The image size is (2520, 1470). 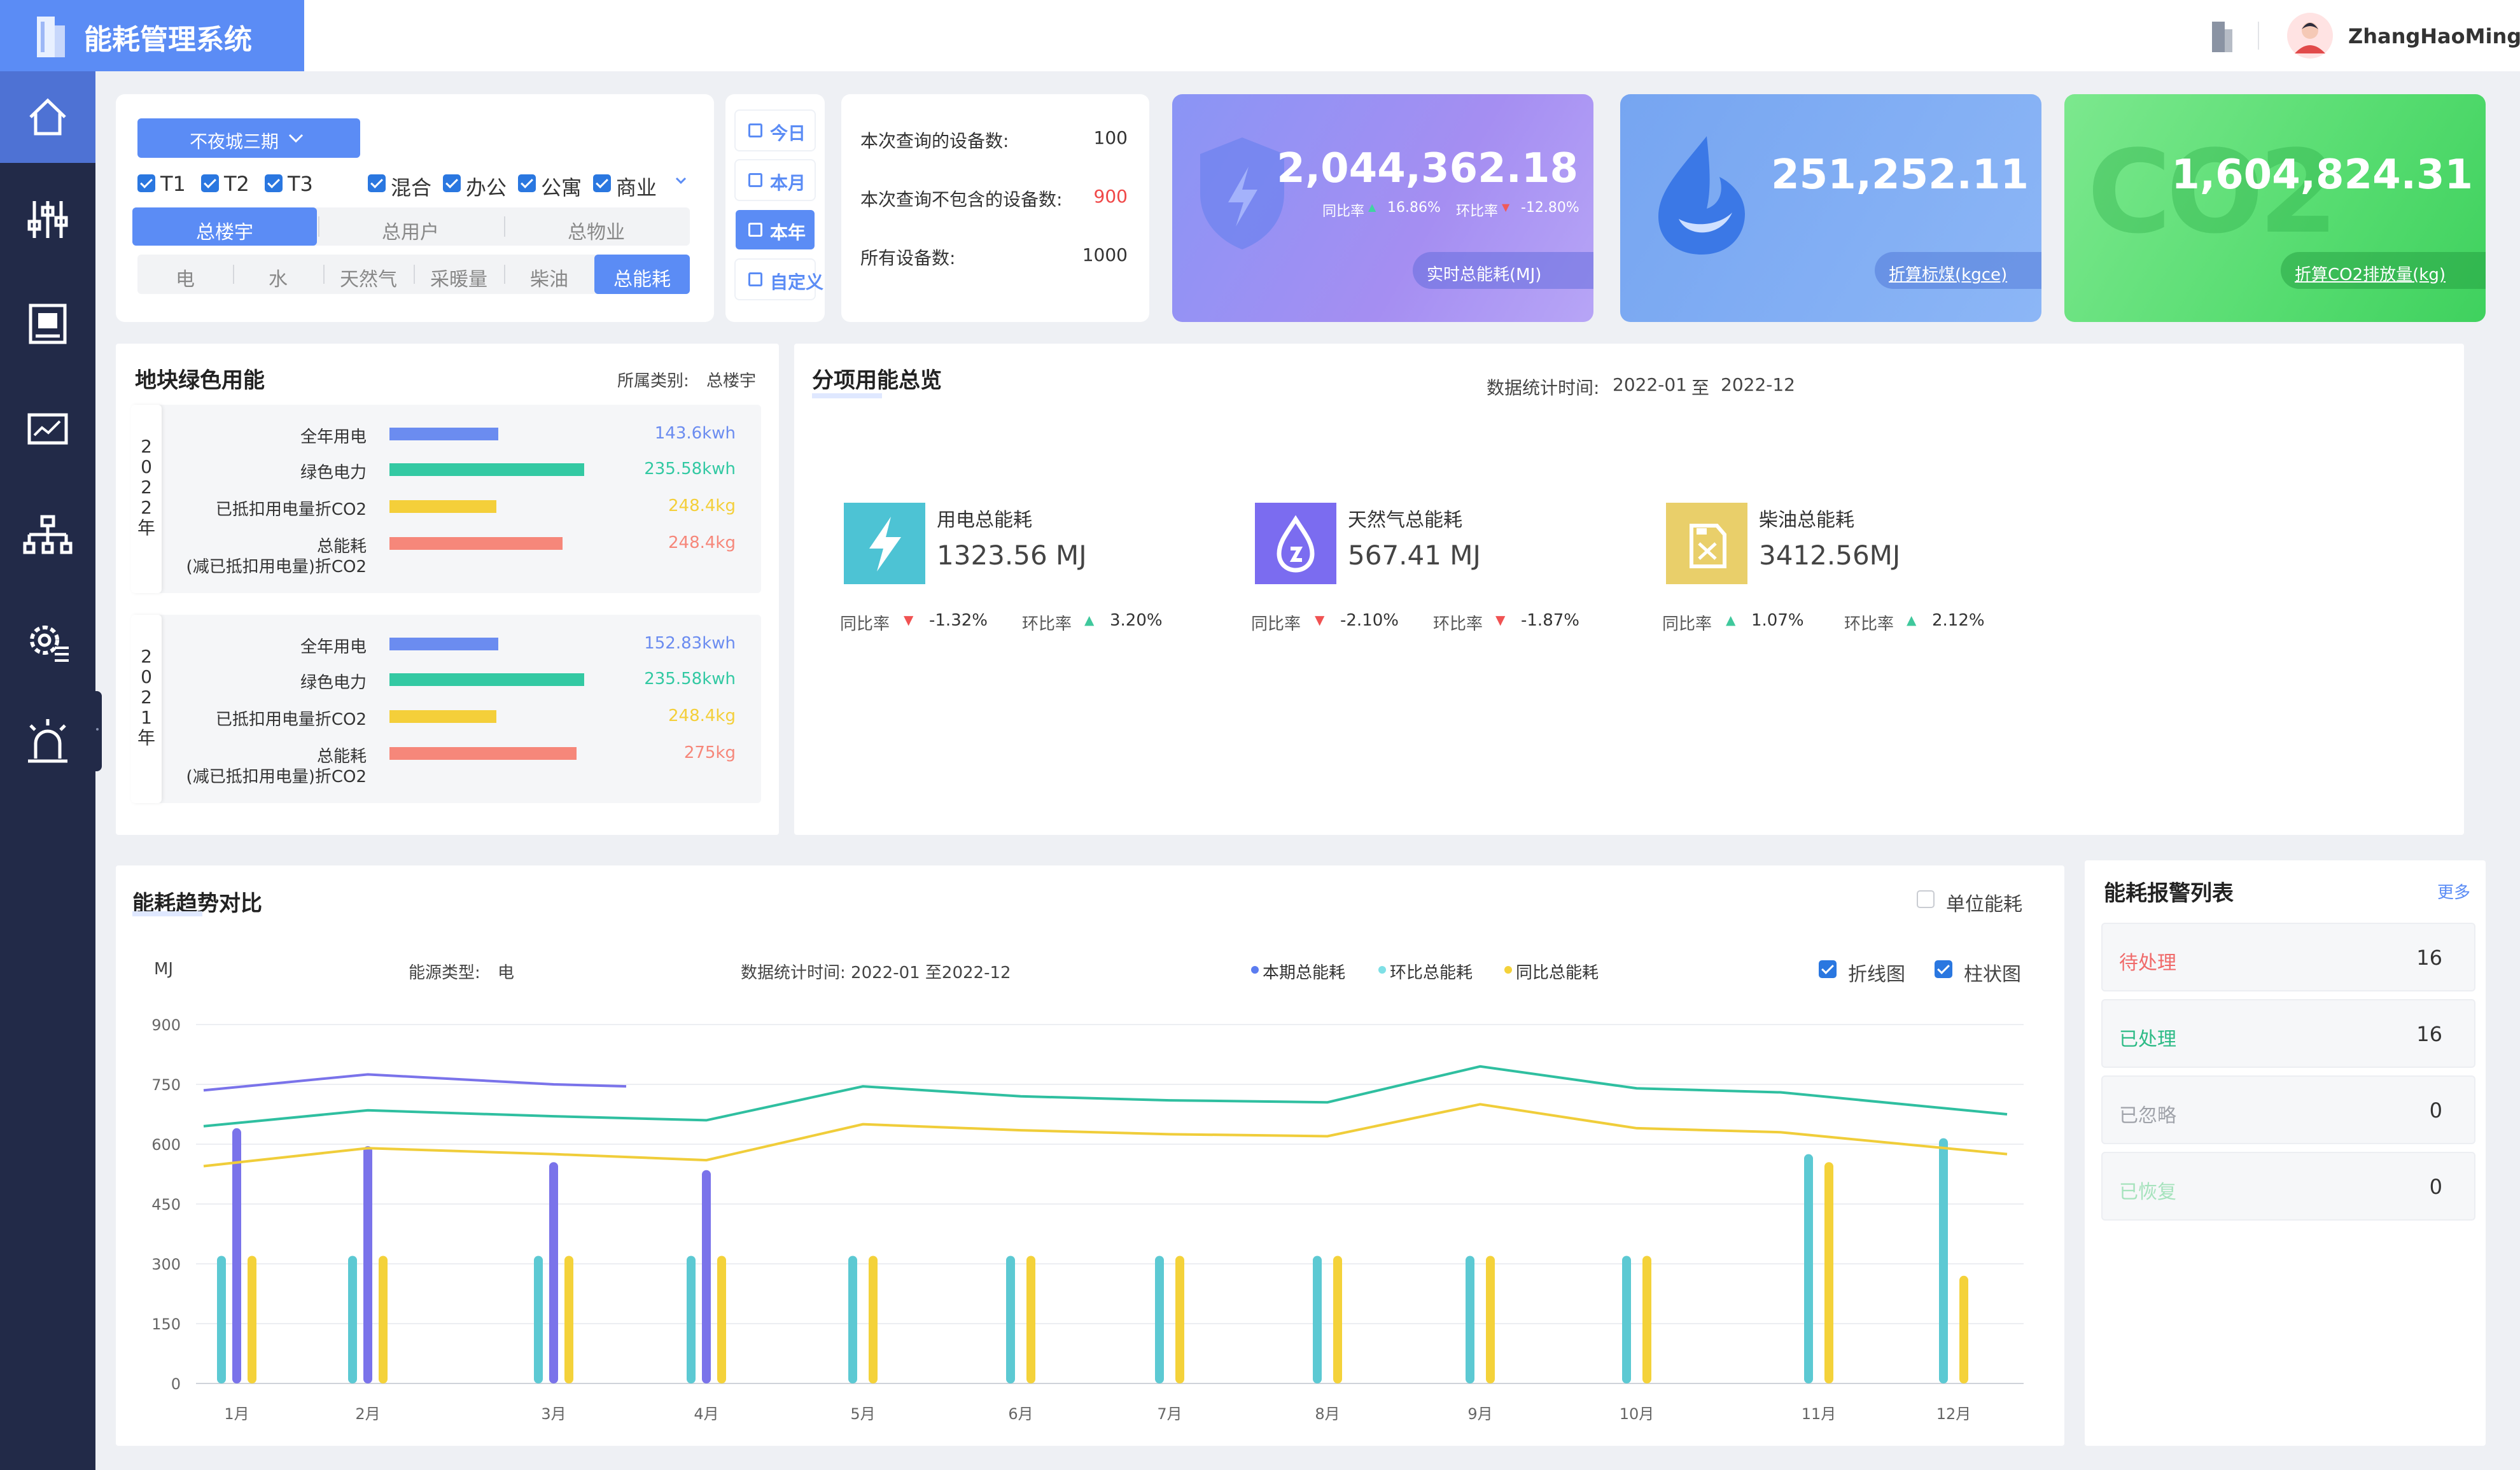 What do you see at coordinates (1958, 270) in the screenshot?
I see `kpi-label-pill: 折算标煤(kgce)` at bounding box center [1958, 270].